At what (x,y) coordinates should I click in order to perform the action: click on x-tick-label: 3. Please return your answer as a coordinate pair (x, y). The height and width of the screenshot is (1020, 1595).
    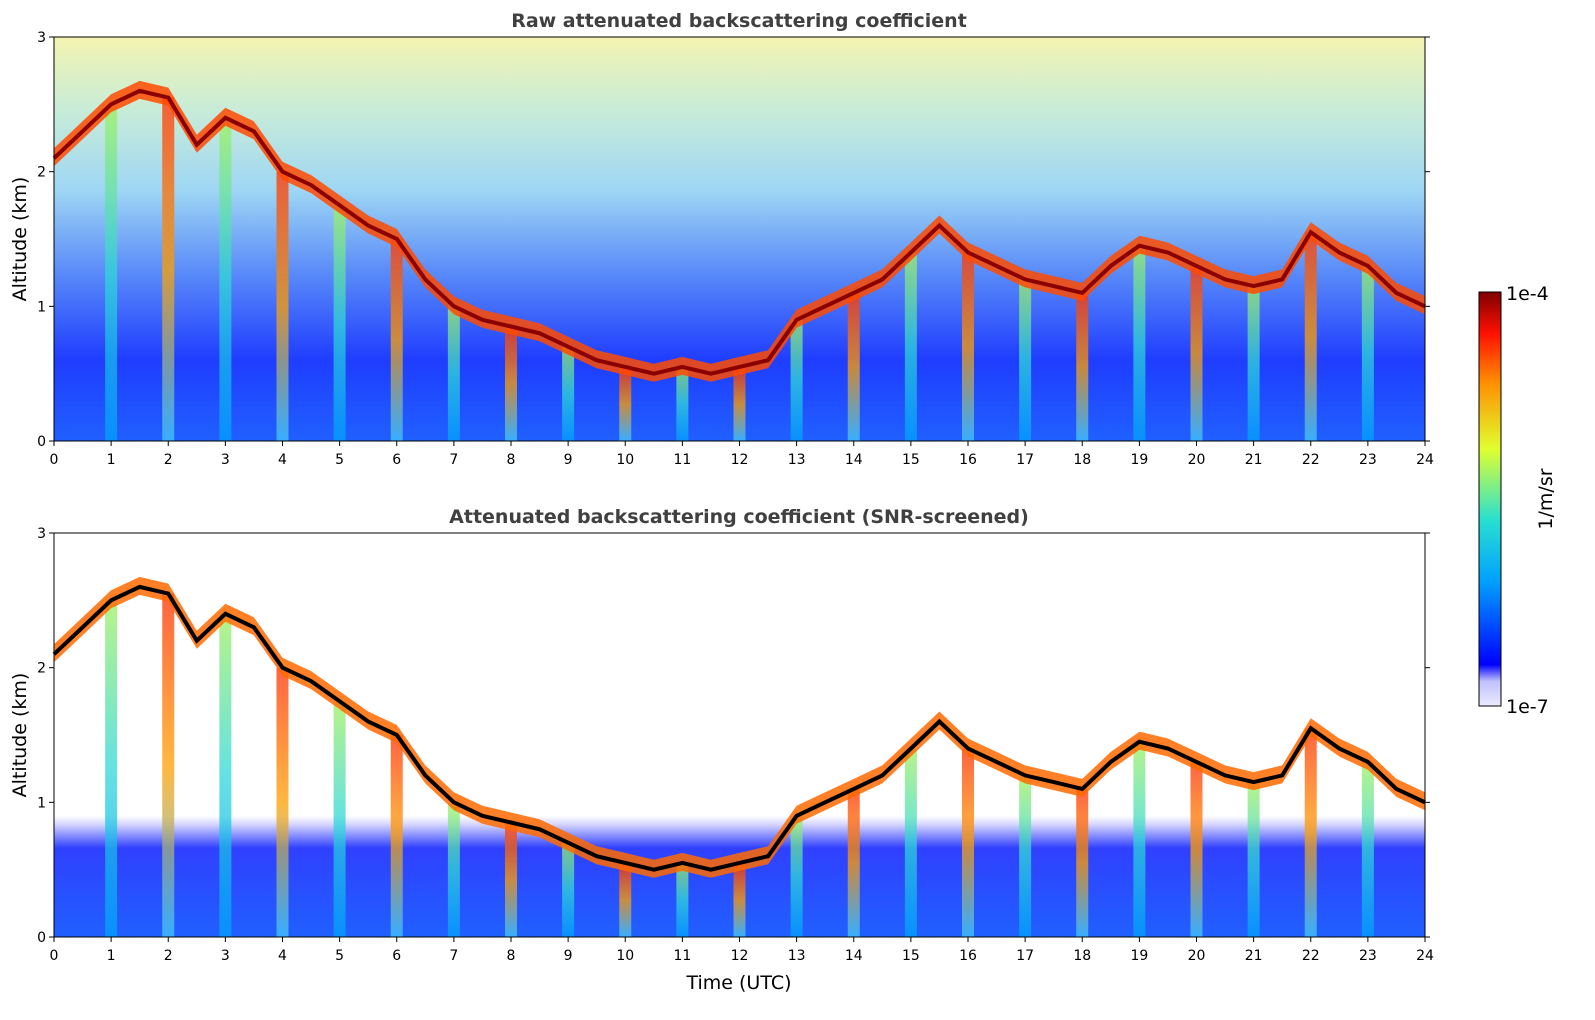
    Looking at the image, I should click on (225, 956).